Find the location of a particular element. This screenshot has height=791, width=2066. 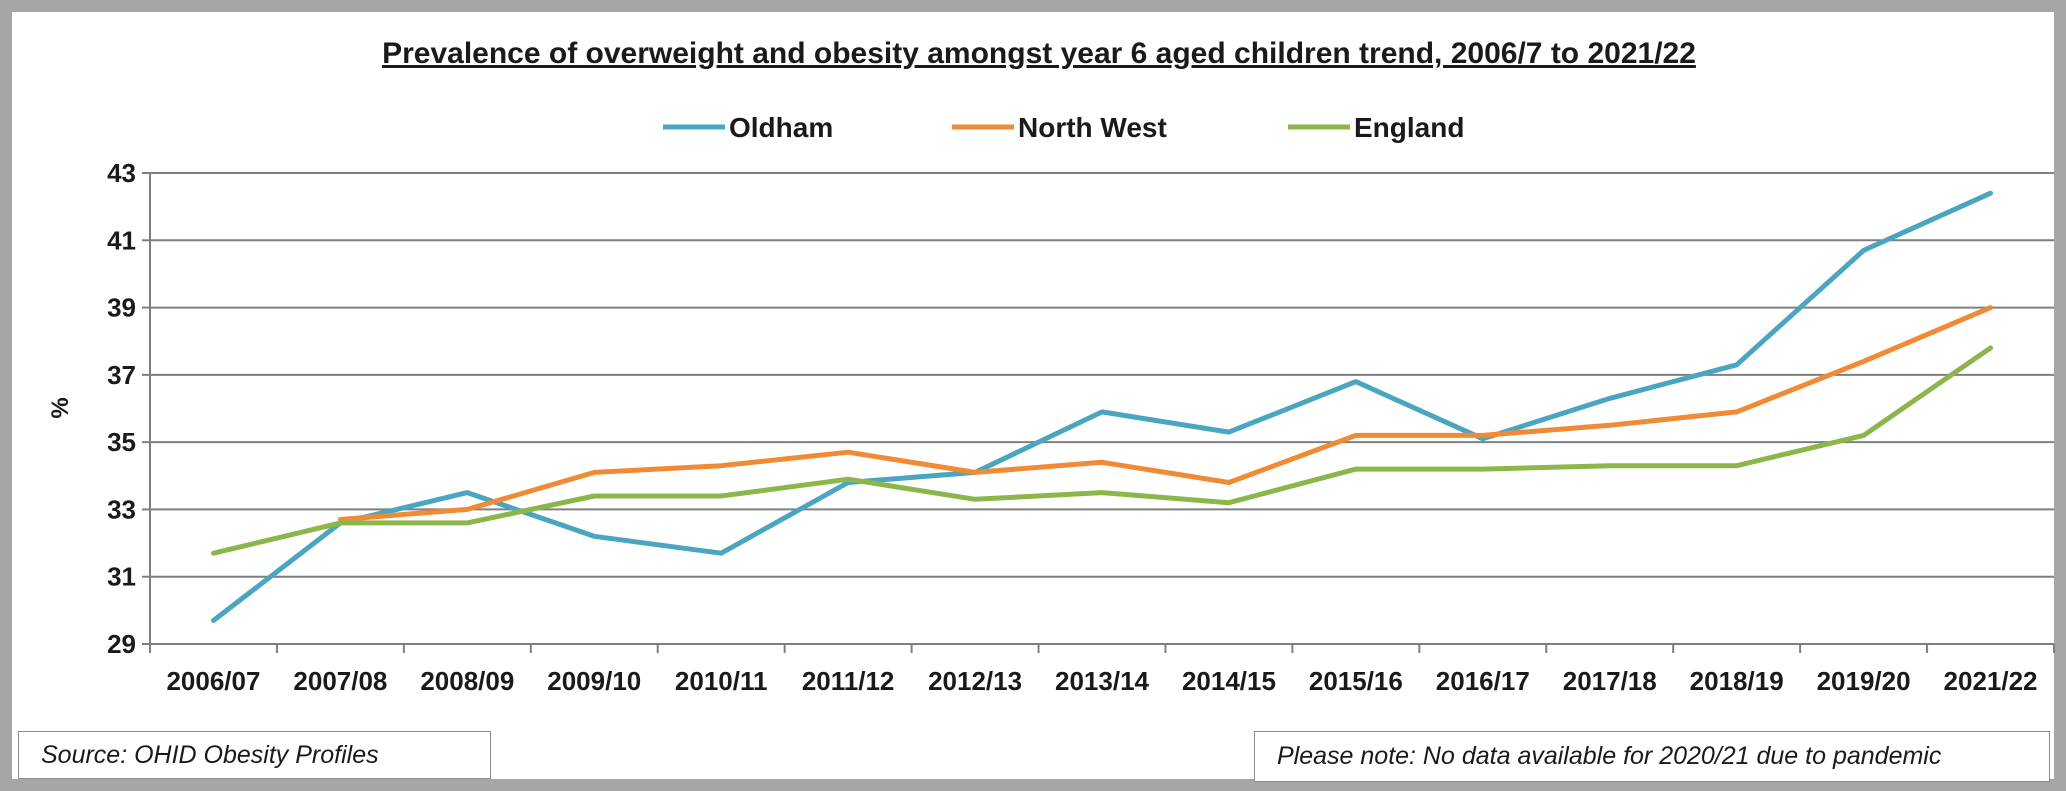

y-tick-label: 43 is located at coordinates (121, 173).